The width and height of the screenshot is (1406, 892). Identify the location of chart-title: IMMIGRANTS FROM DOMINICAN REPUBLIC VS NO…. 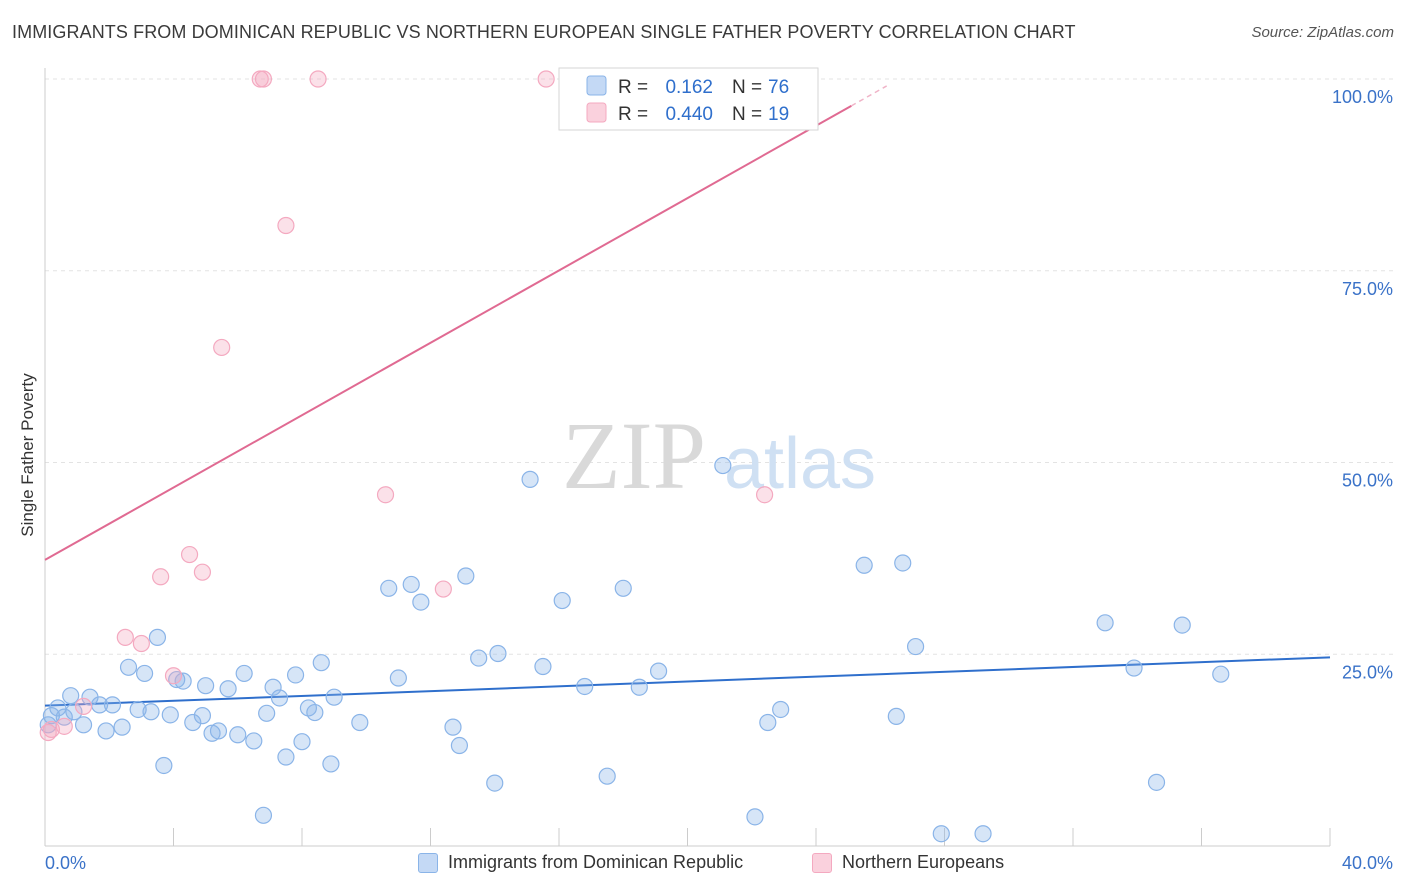
(544, 32).